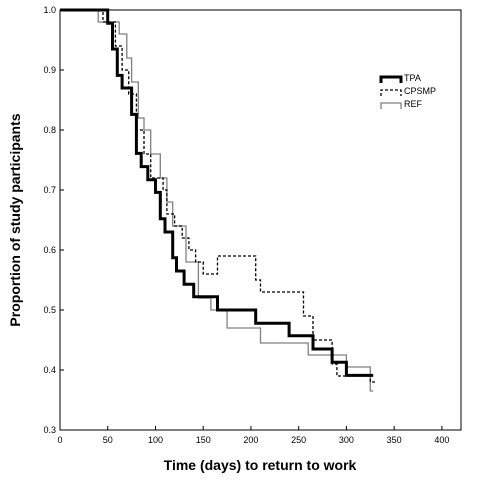 The width and height of the screenshot is (479, 484). Describe the element at coordinates (441, 440) in the screenshot. I see `x-tick-label: 400` at that location.